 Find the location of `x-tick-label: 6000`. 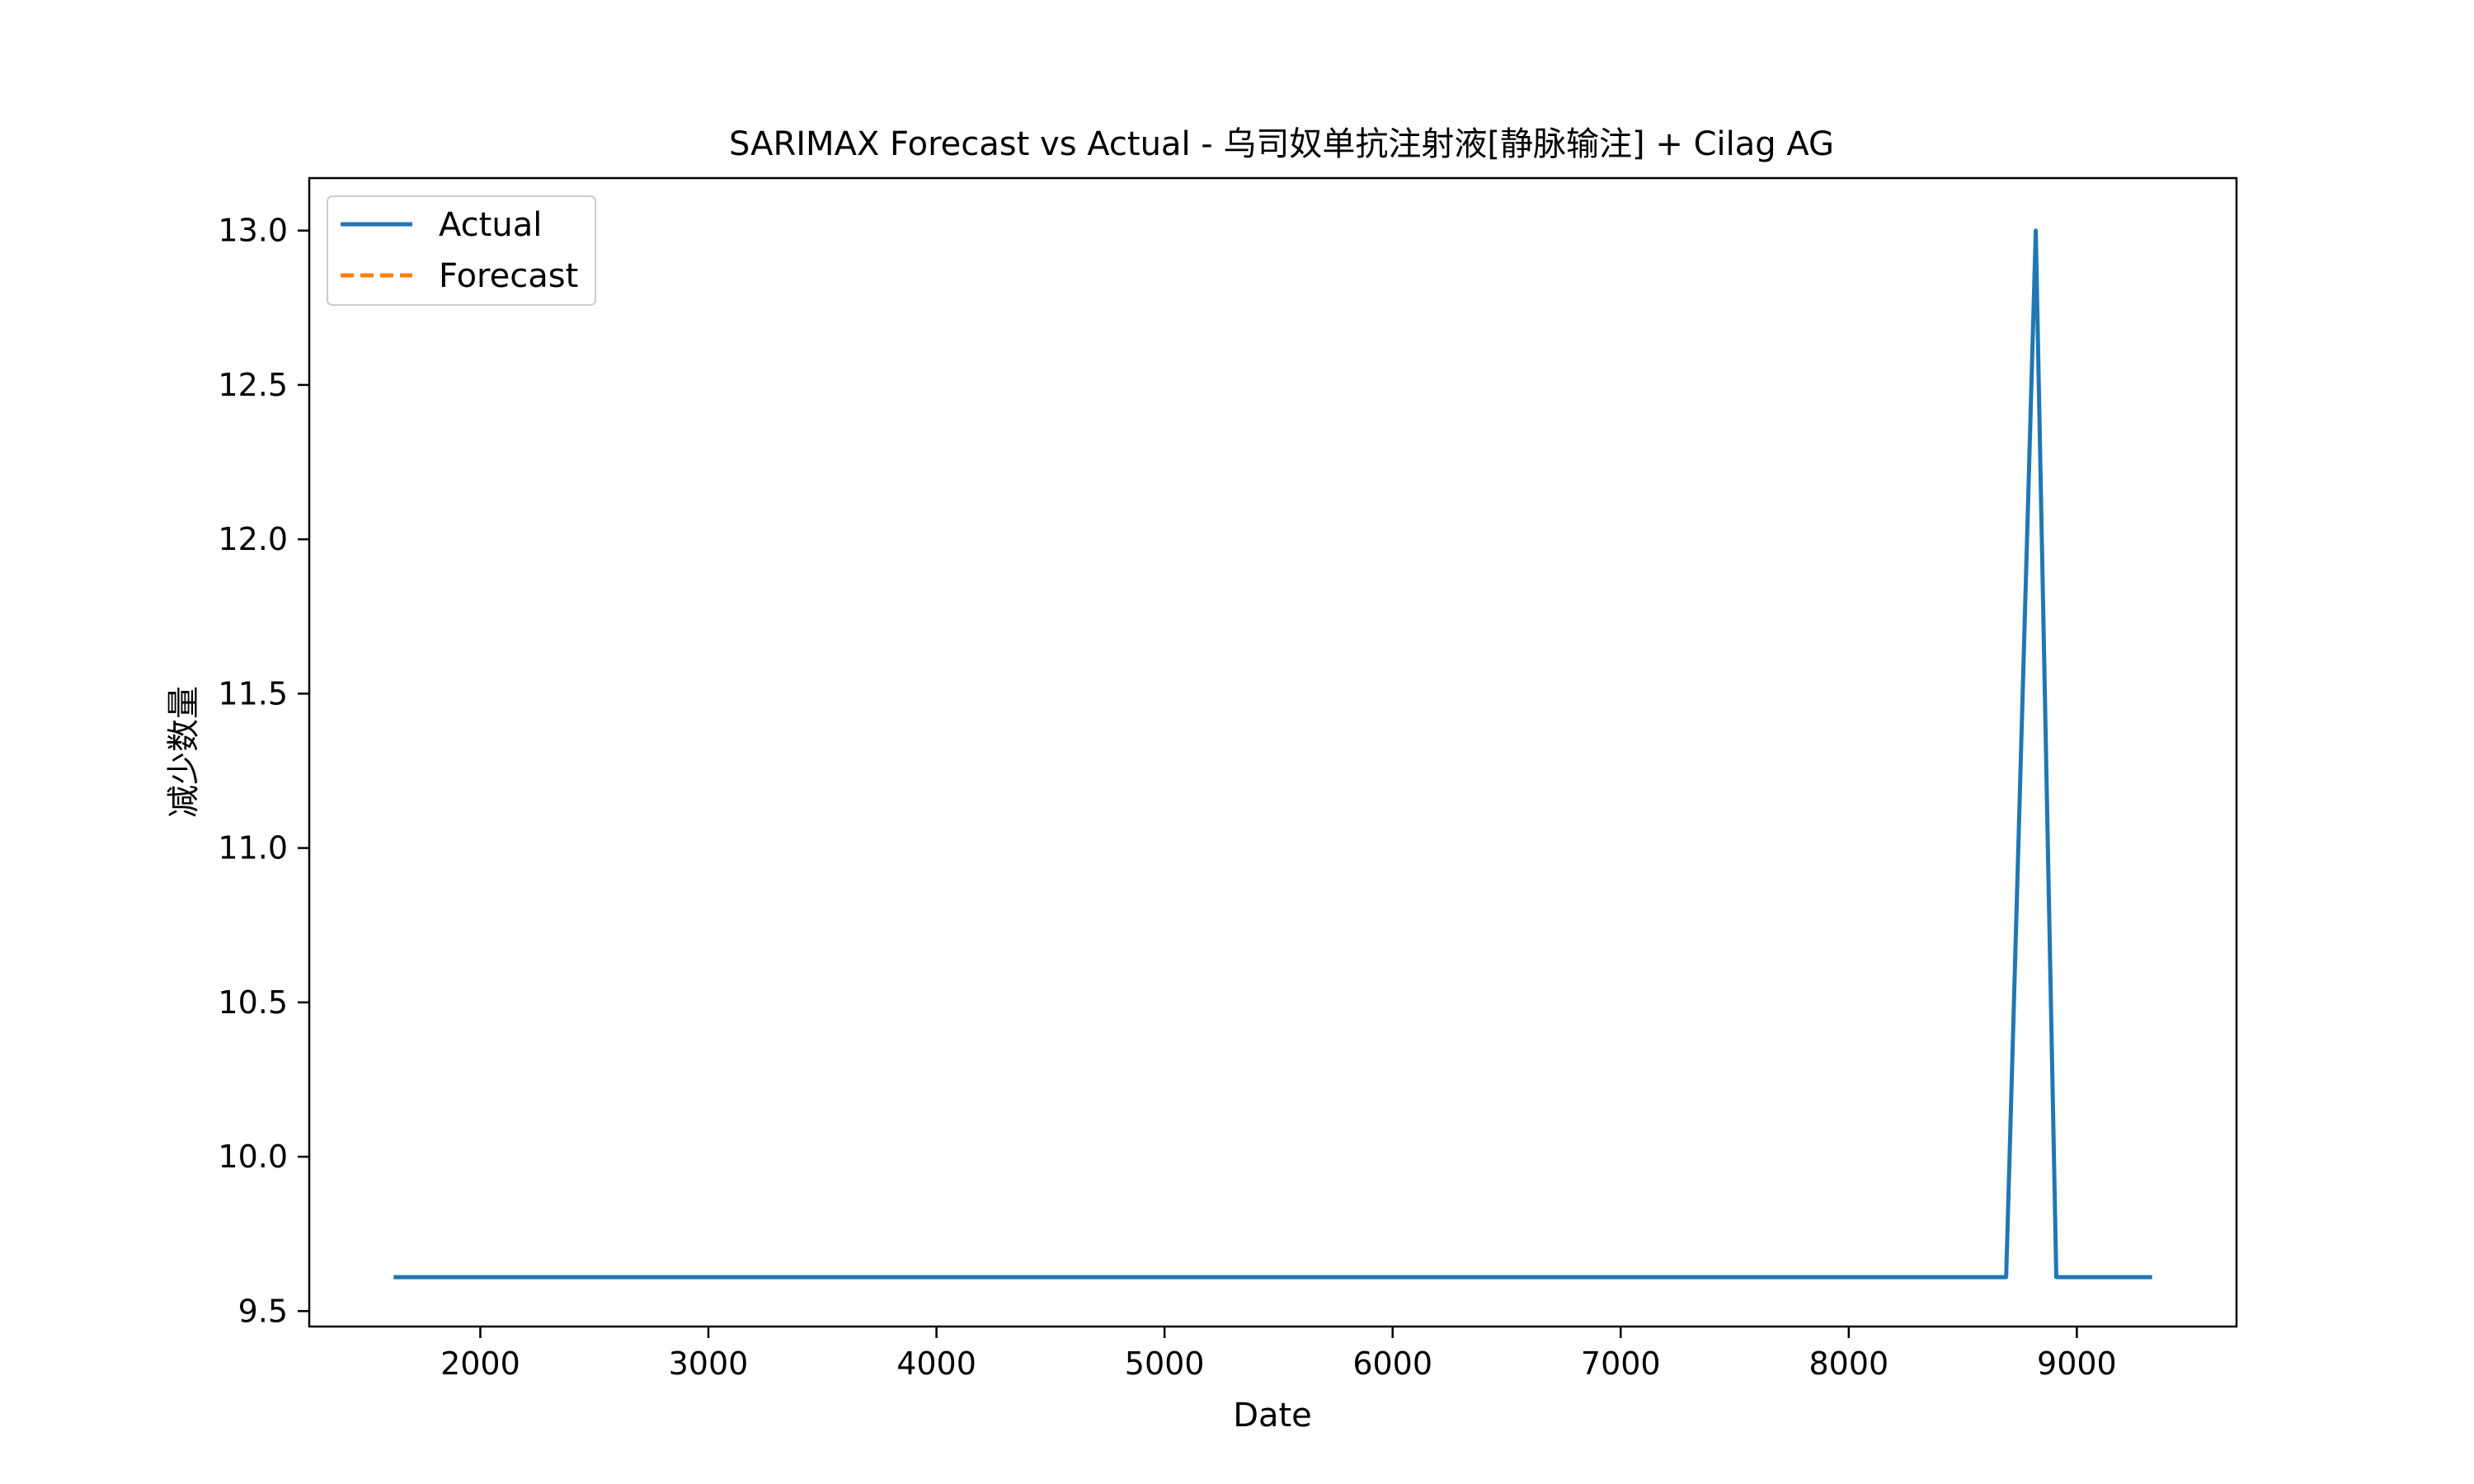

x-tick-label: 6000 is located at coordinates (1392, 1363).